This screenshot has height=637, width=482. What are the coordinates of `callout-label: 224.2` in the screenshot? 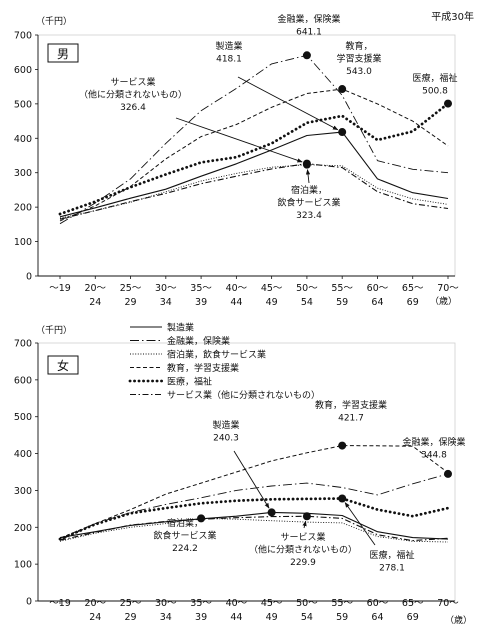 It's located at (185, 549).